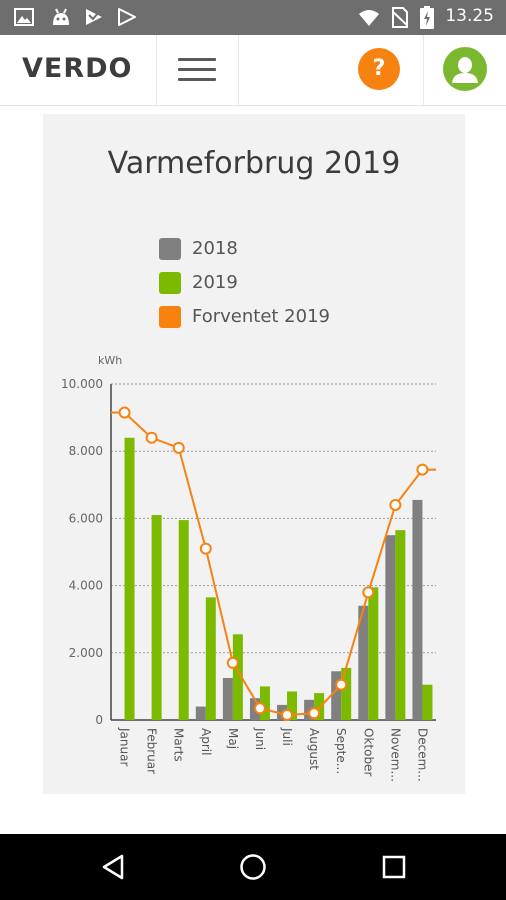 The width and height of the screenshot is (506, 900). What do you see at coordinates (369, 18) in the screenshot?
I see `wifi-icon` at bounding box center [369, 18].